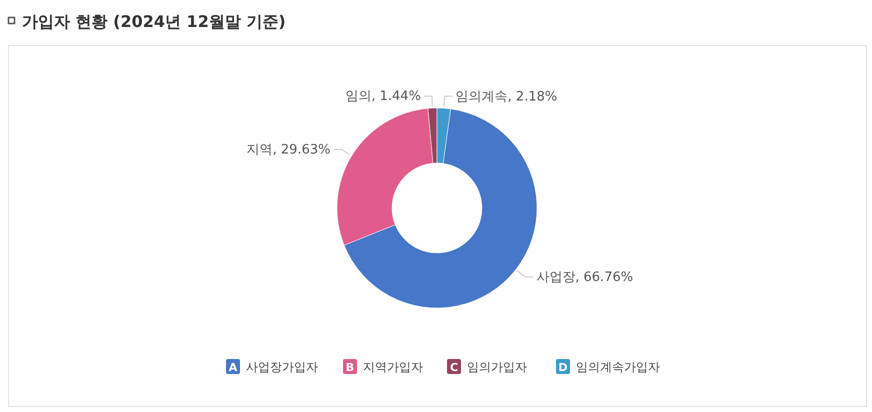 The height and width of the screenshot is (412, 872). Describe the element at coordinates (454, 367) in the screenshot. I see `text: C` at that location.